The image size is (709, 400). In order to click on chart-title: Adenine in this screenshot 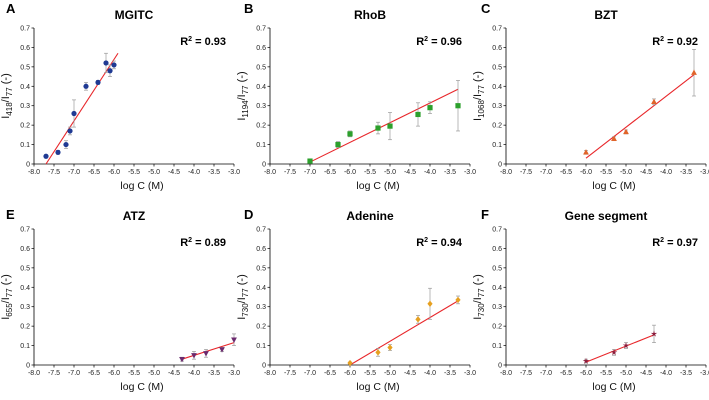, I will do `click(370, 216)`.